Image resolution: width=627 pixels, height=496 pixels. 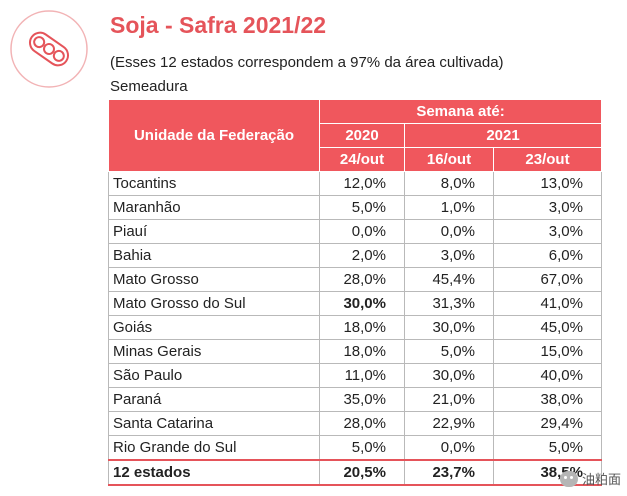 I want to click on total-value: 23,7%, so click(x=449, y=472).